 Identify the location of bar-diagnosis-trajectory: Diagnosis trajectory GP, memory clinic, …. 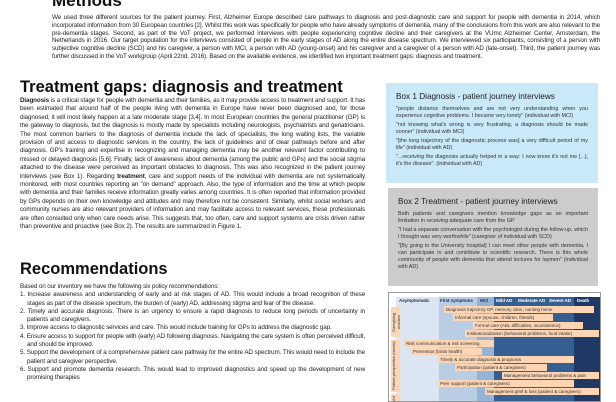
(519, 309).